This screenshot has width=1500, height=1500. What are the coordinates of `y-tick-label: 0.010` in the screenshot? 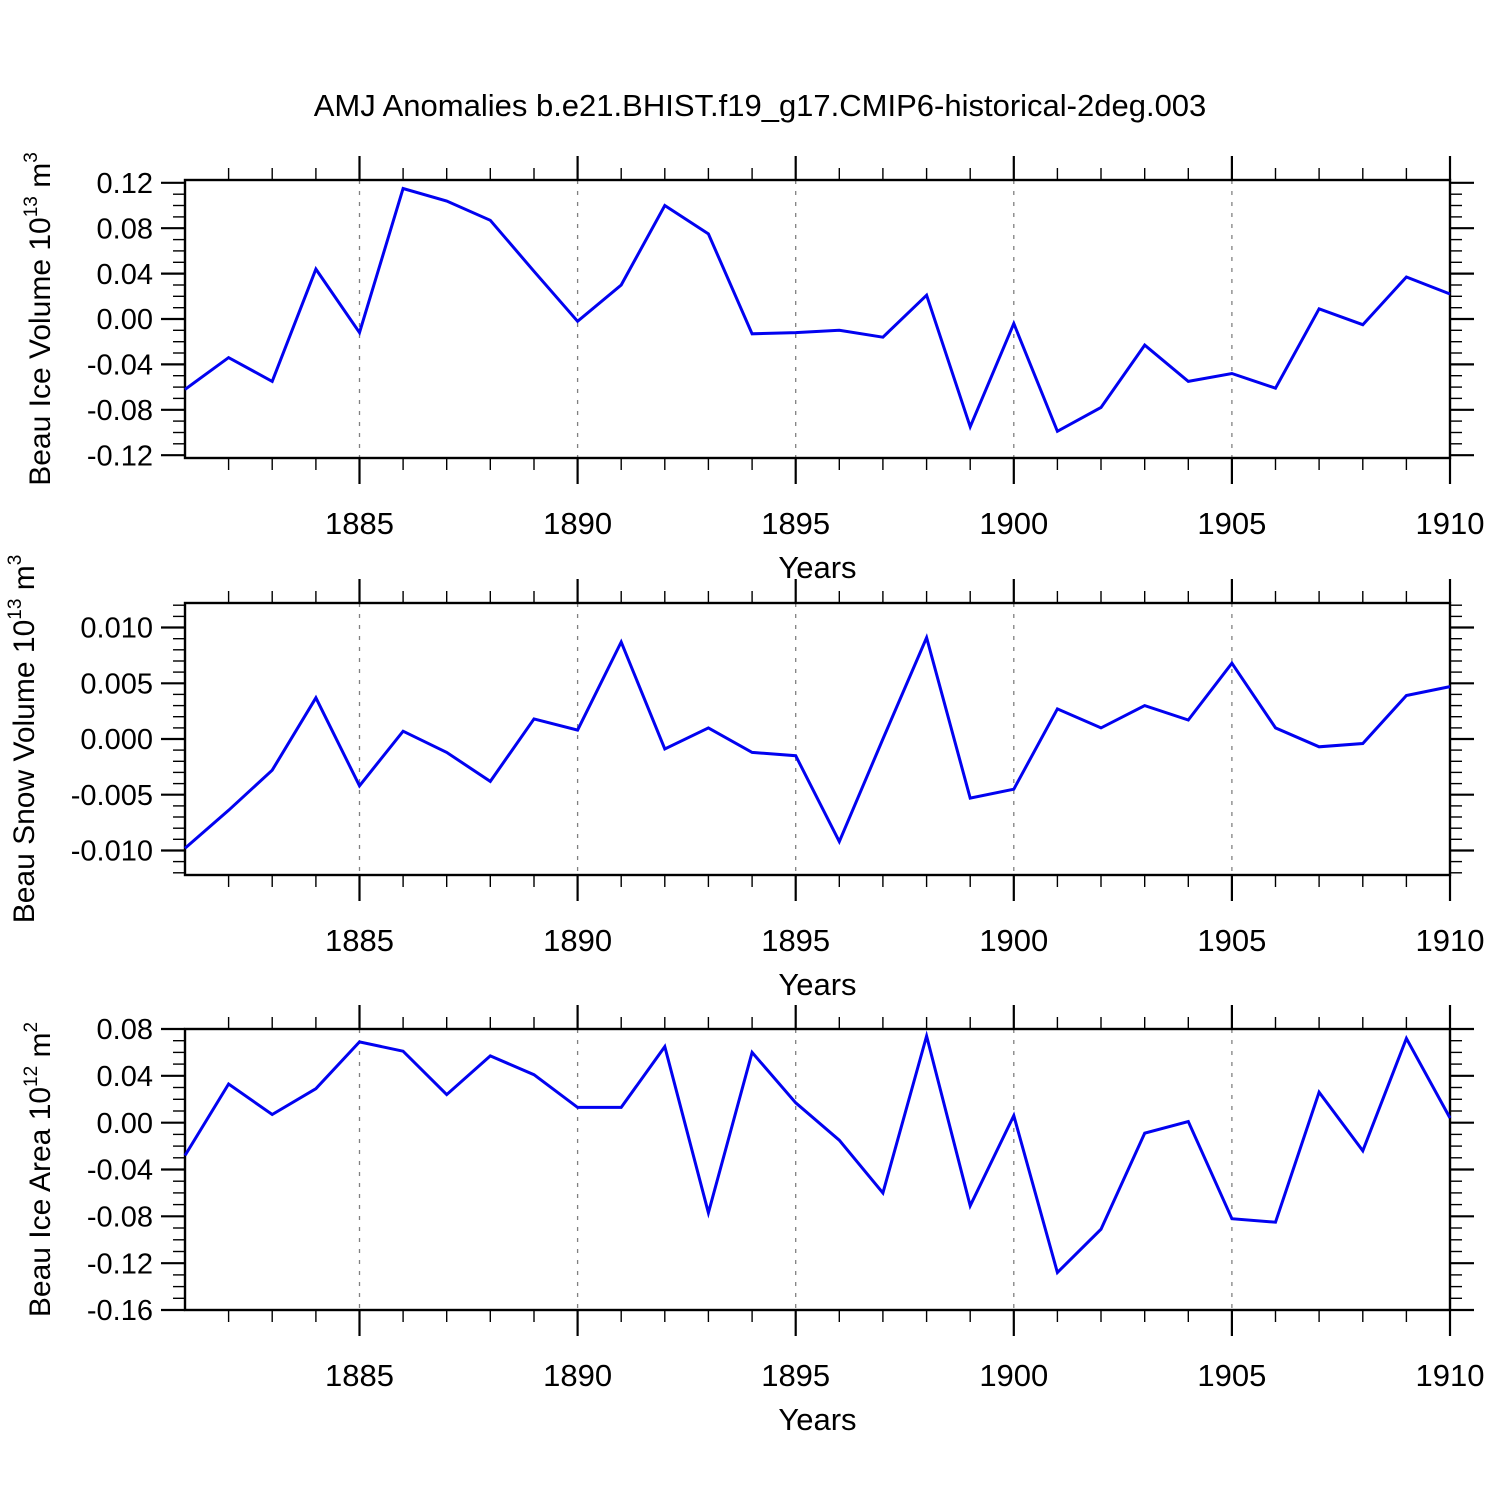 It's located at (116, 629).